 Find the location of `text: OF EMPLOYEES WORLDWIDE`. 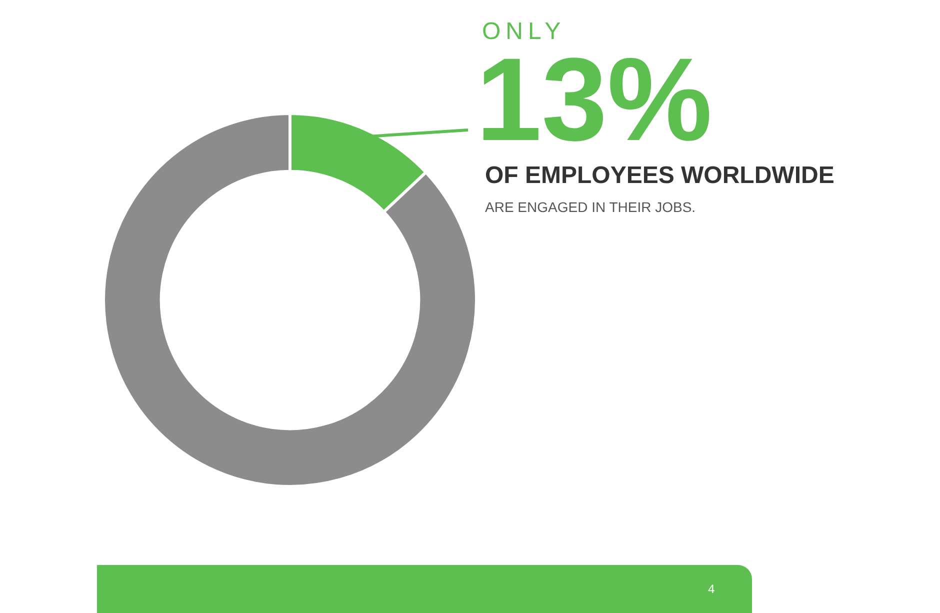

text: OF EMPLOYEES WORLDWIDE is located at coordinates (659, 176).